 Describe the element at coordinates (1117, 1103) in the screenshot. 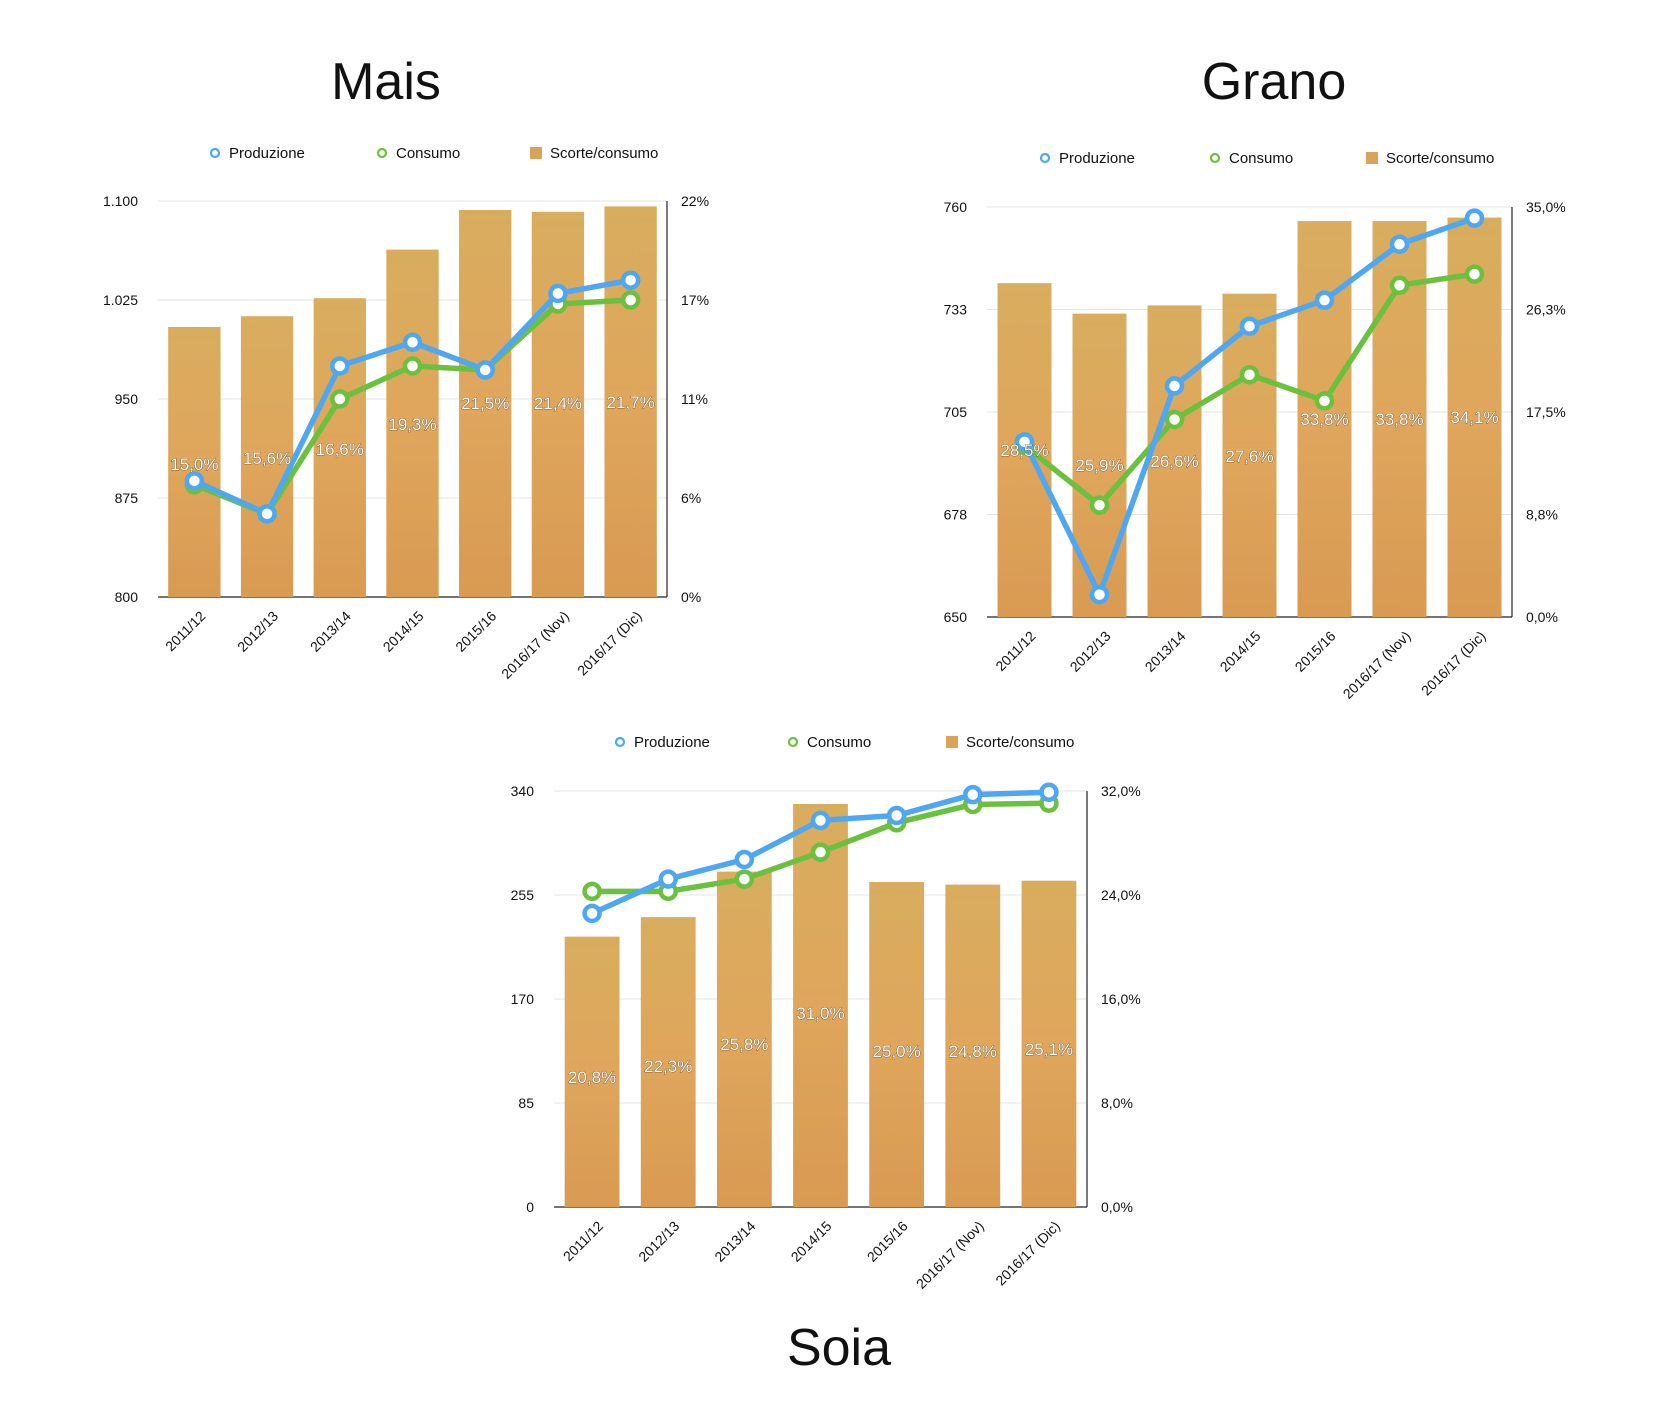

I see `right-tick-label: 8,0%` at that location.